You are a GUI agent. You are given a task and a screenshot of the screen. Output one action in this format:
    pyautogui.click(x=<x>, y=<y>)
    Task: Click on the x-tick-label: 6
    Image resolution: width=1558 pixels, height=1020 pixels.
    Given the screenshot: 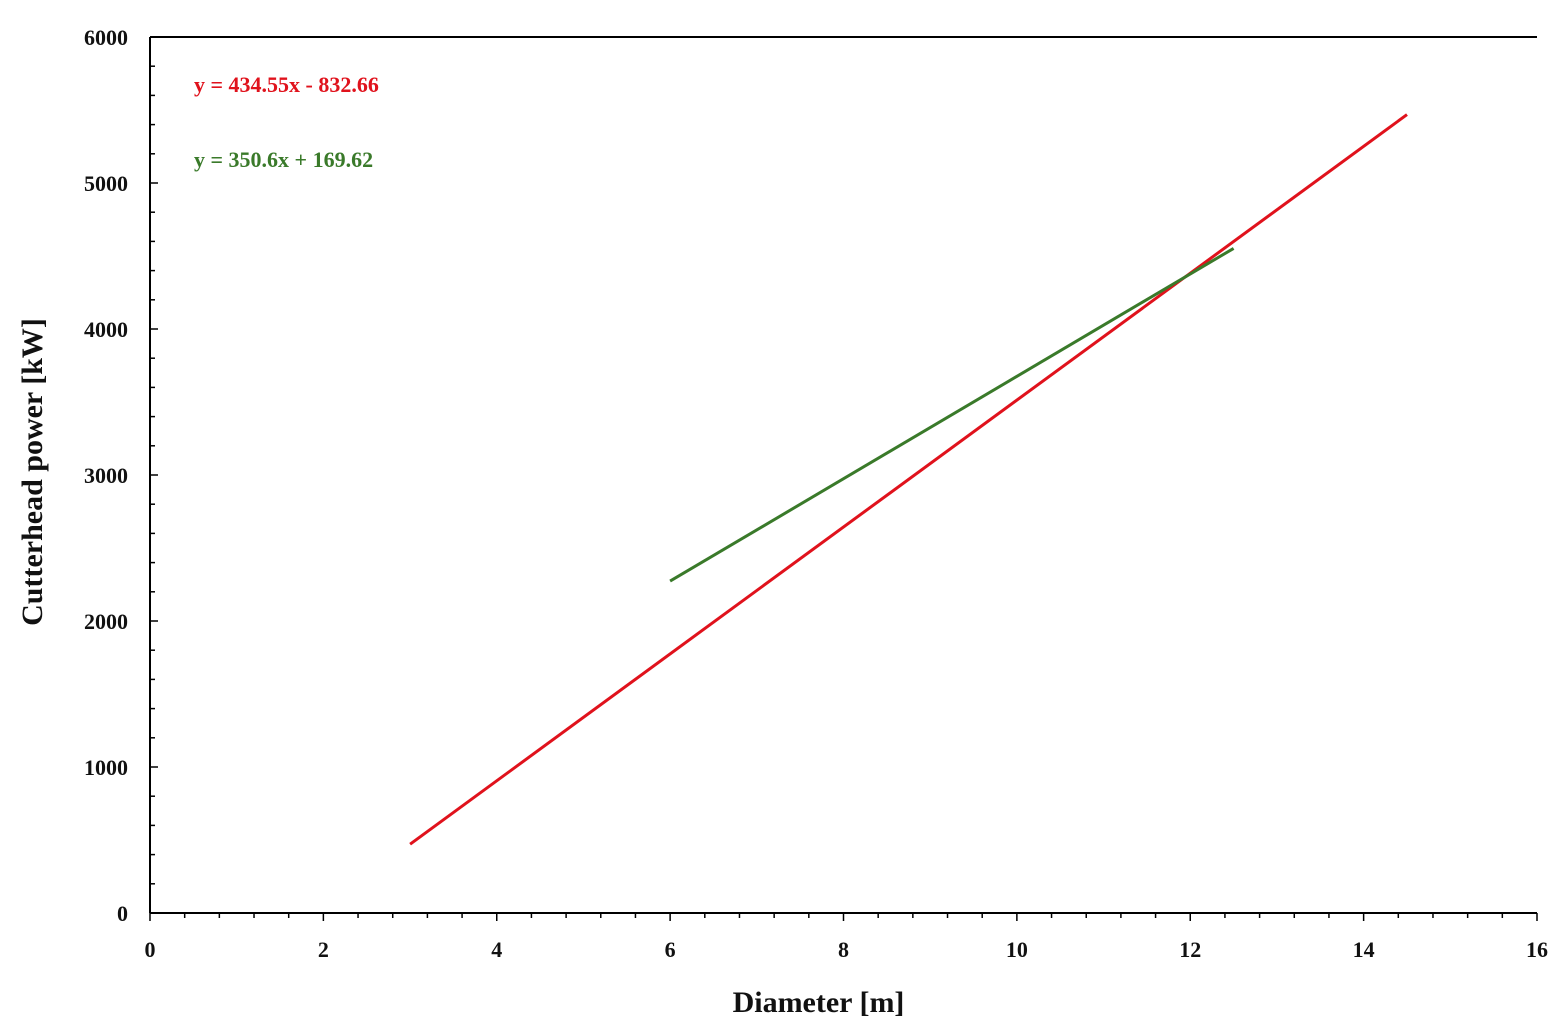 What is the action you would take?
    pyautogui.click(x=670, y=949)
    